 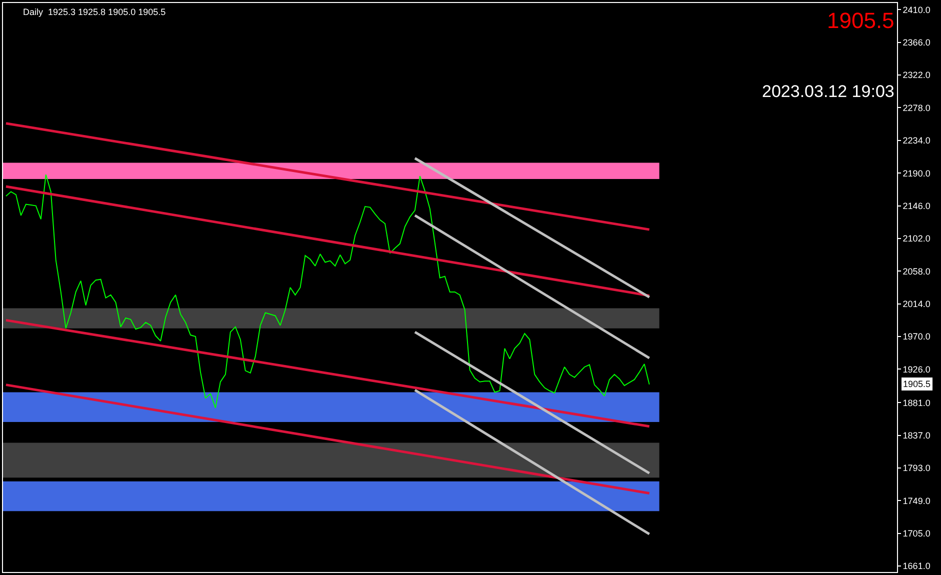 I want to click on y-tick-label: 2190.0, so click(x=916, y=173).